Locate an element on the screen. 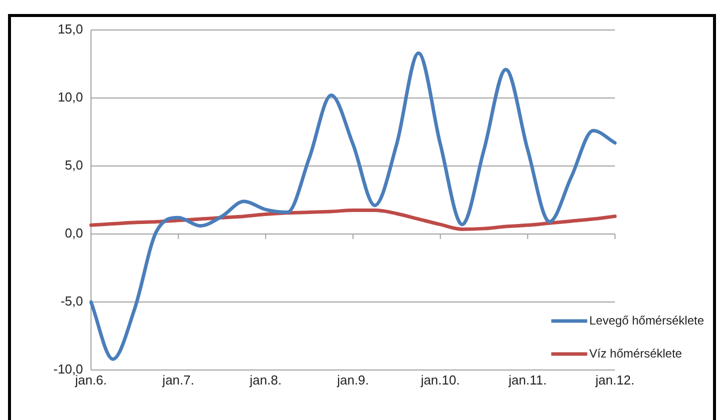  y-tick-label: 10,0 is located at coordinates (70, 97).